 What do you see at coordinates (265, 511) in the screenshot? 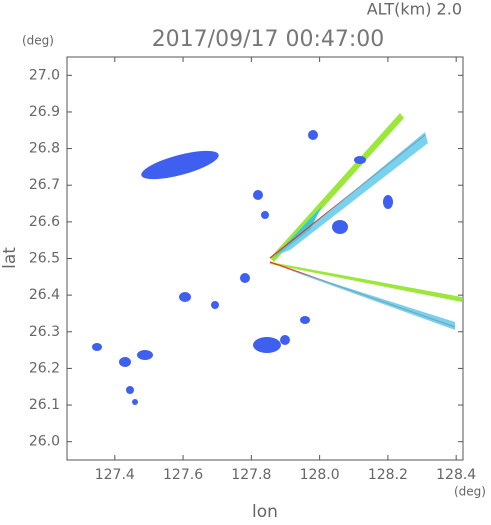
I see `x-label: lon` at bounding box center [265, 511].